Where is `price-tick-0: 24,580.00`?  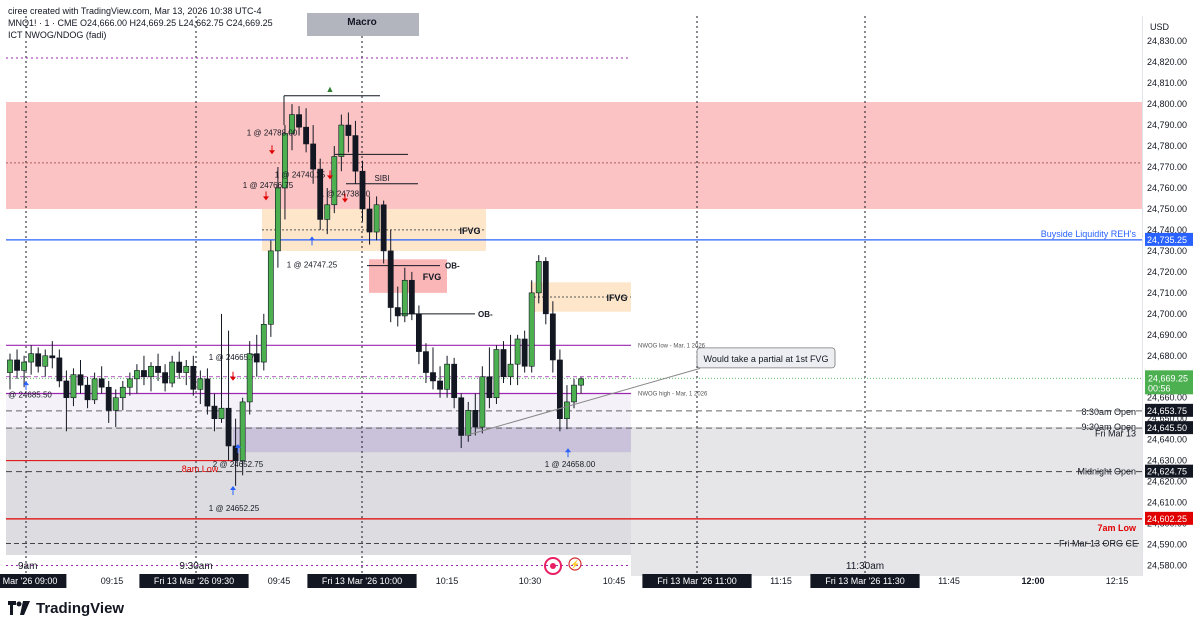 price-tick-0: 24,580.00 is located at coordinates (1167, 566).